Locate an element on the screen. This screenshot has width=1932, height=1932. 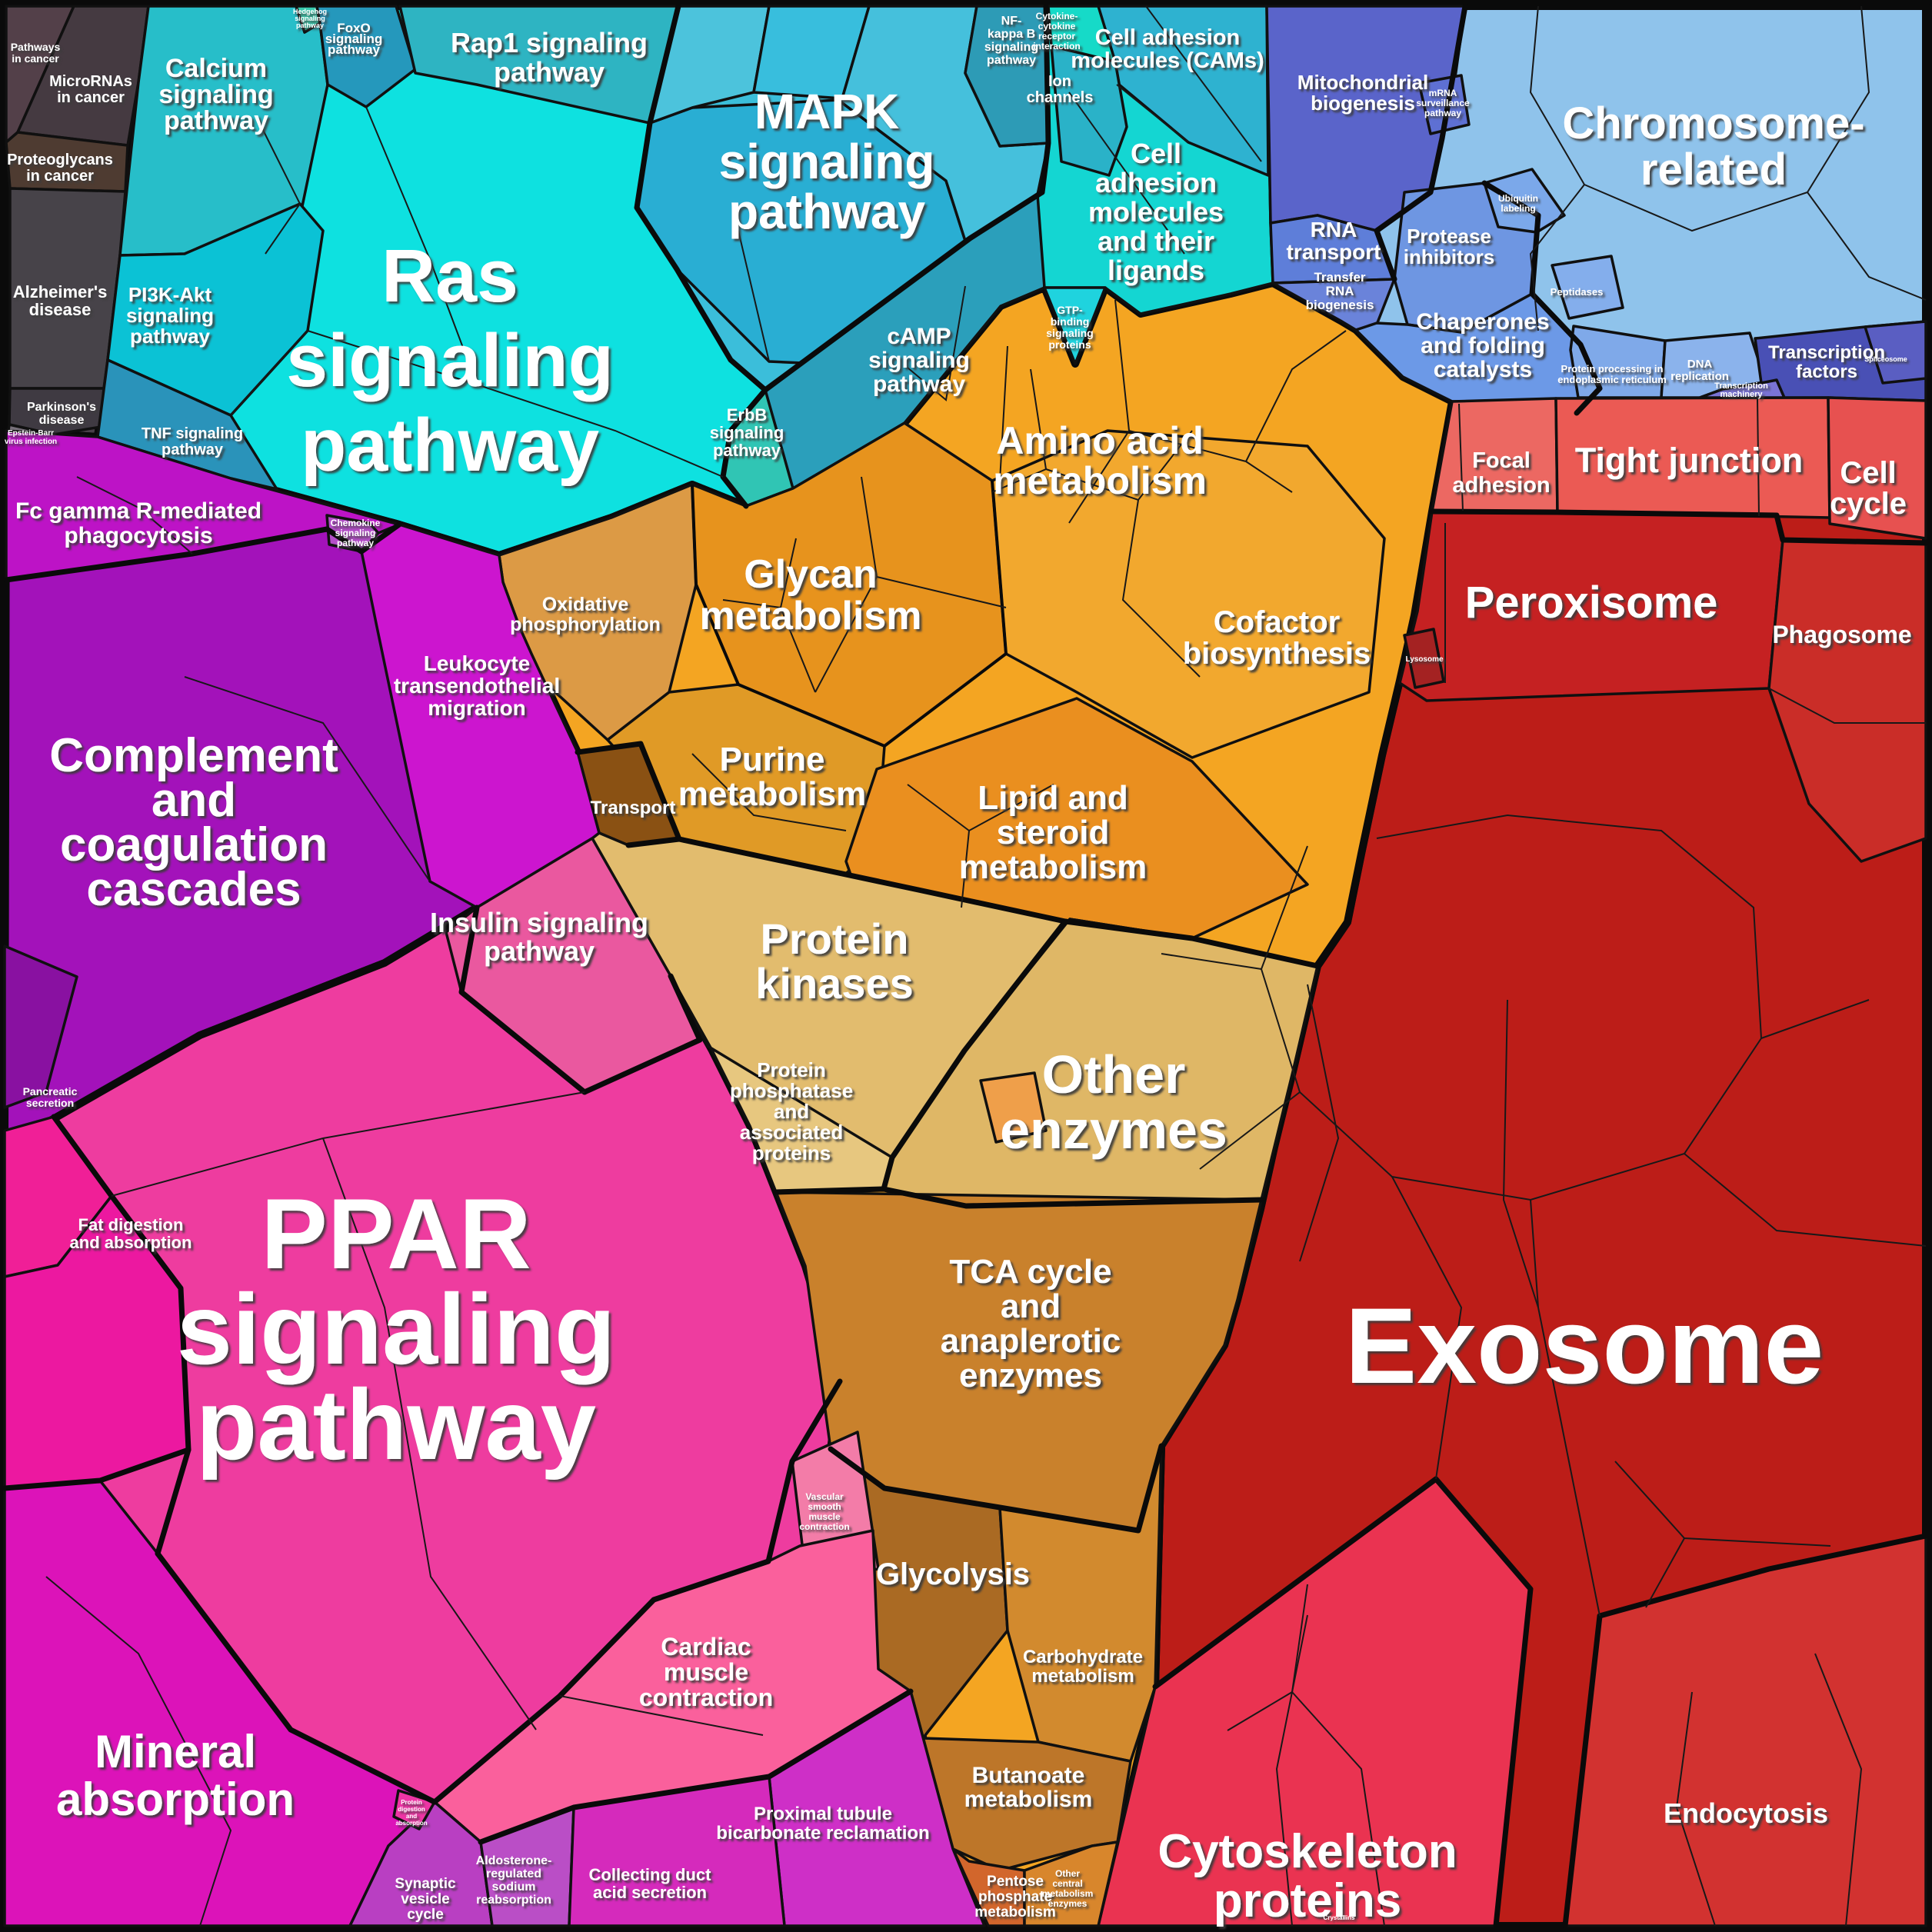
svg-text: surveillance is located at coordinates (1443, 103).